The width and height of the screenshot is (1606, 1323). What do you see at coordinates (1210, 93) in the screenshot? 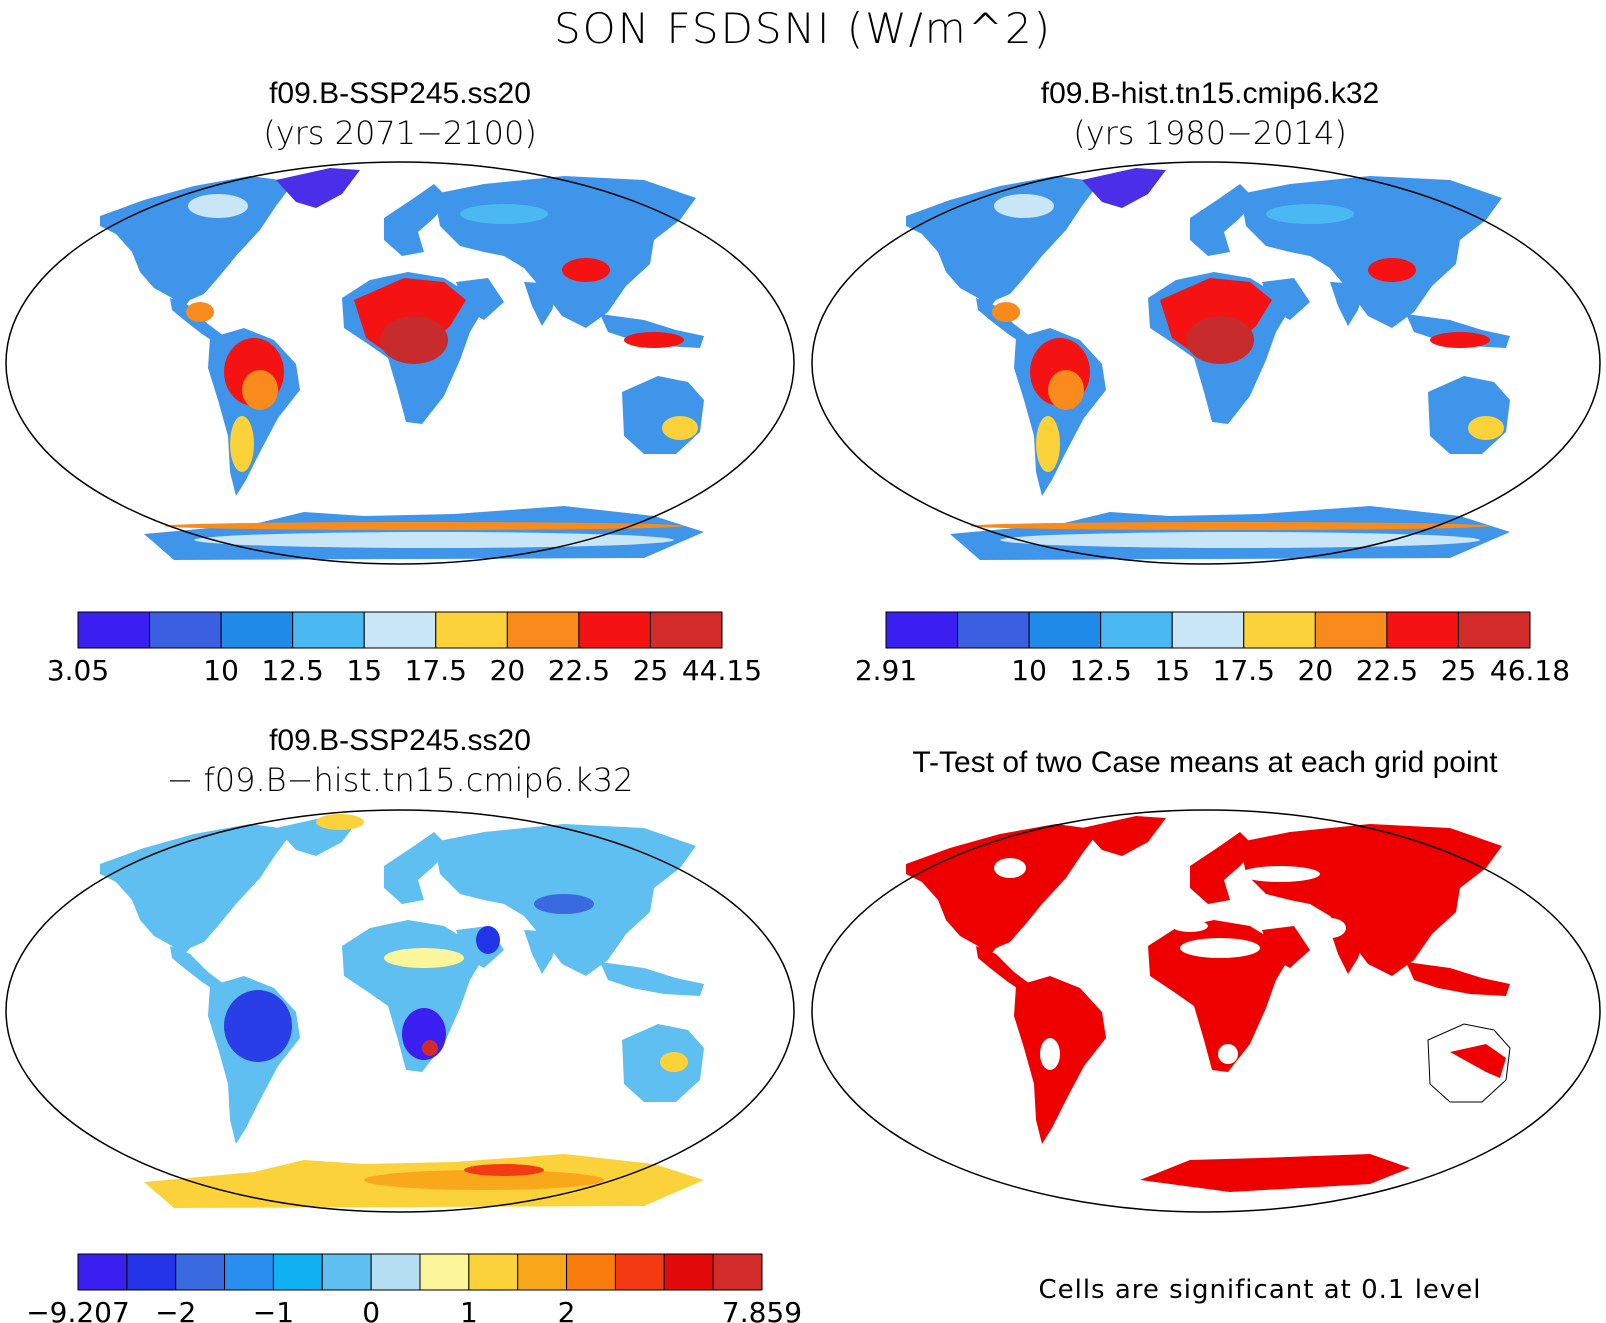
I see `panel-reference-title: f09.B-hist.tn15.cmip6.k32` at bounding box center [1210, 93].